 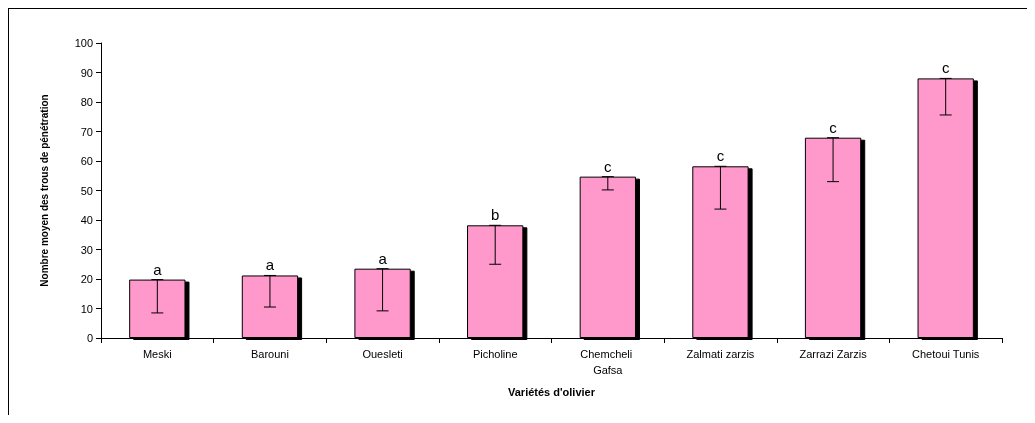 What do you see at coordinates (86, 161) in the screenshot?
I see `y-tick-label: 60` at bounding box center [86, 161].